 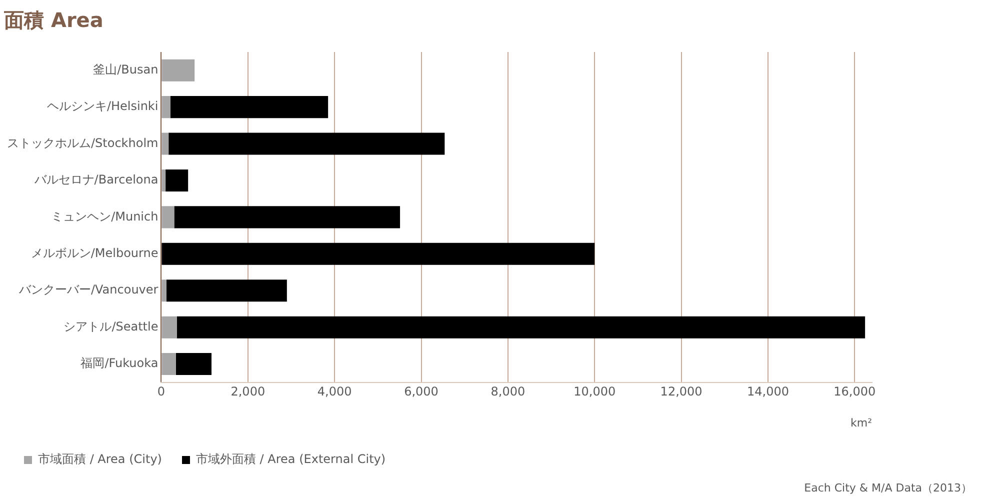 I want to click on legend-label: 市域外面積 / Area (External City), so click(x=291, y=459).